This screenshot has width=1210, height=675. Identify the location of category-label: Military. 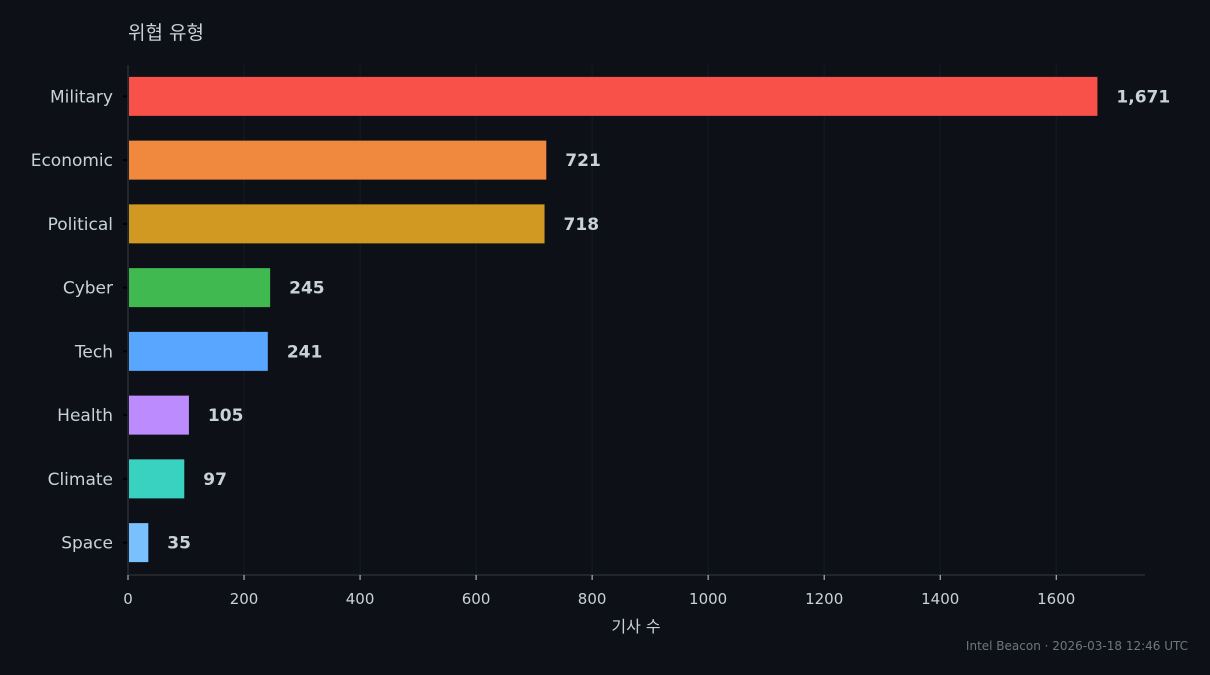
(81, 97).